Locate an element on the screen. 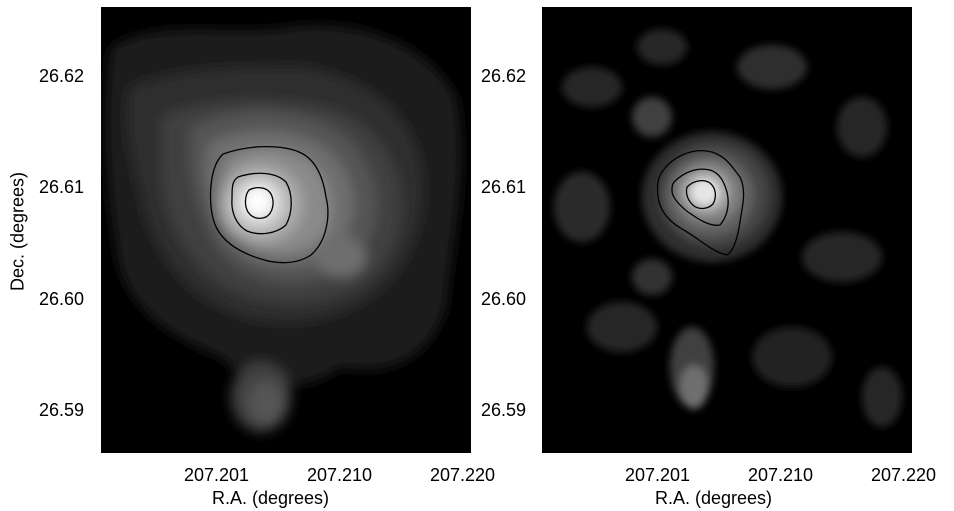 The image size is (954, 511). left-y-axis-label: Dec. (degrees) is located at coordinates (17, 231).